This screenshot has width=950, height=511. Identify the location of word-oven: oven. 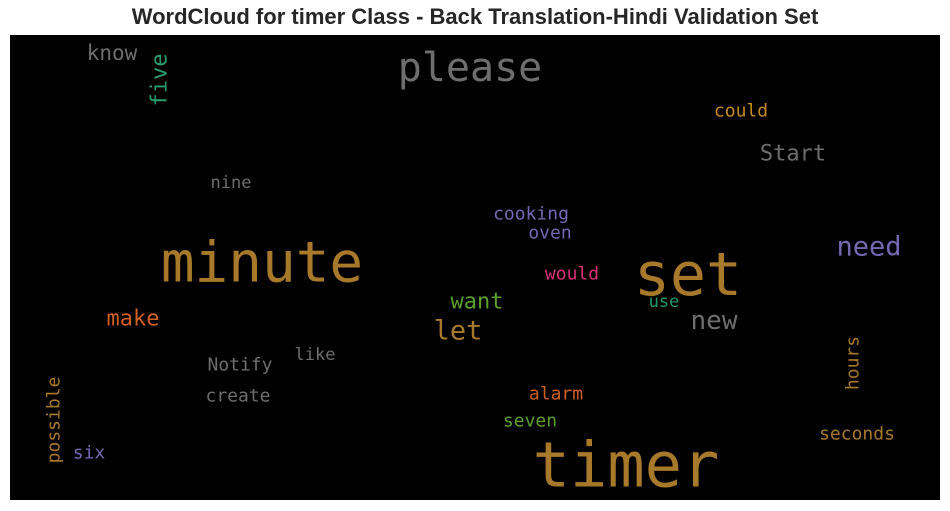
(549, 233).